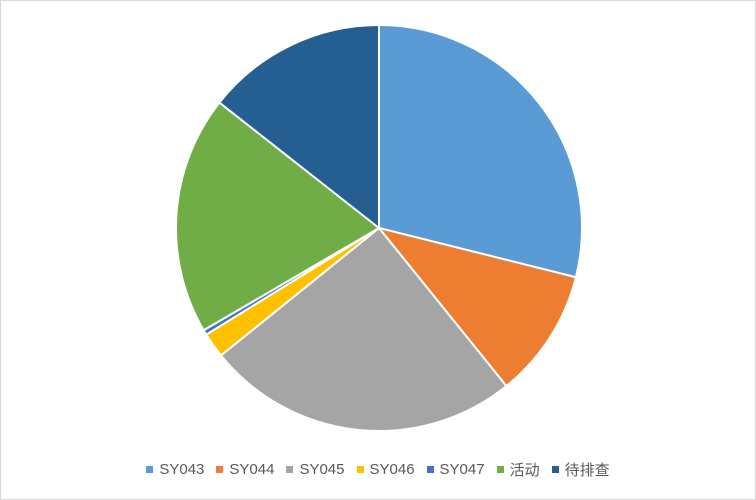  Describe the element at coordinates (252, 469) in the screenshot. I see `legend-label: SY044` at that location.